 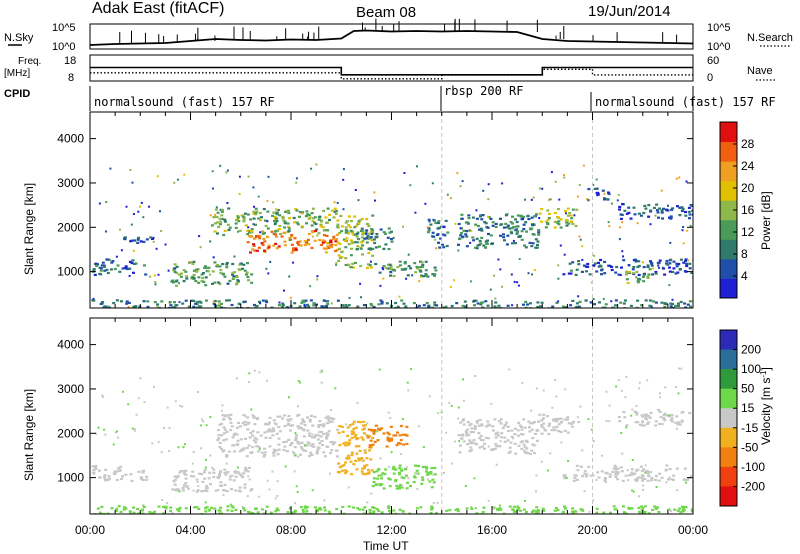 What do you see at coordinates (70, 227) in the screenshot?
I see `y-tick-label: 2000` at bounding box center [70, 227].